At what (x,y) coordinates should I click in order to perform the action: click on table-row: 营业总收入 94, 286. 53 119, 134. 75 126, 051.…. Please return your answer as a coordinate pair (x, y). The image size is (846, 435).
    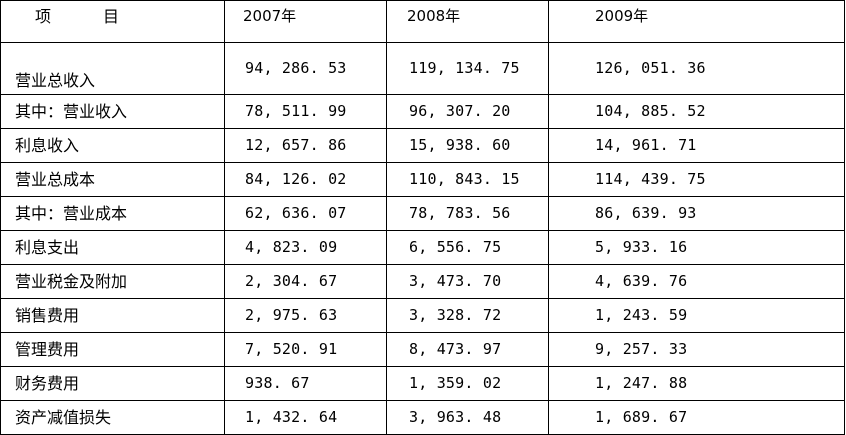
    Looking at the image, I should click on (422, 68).